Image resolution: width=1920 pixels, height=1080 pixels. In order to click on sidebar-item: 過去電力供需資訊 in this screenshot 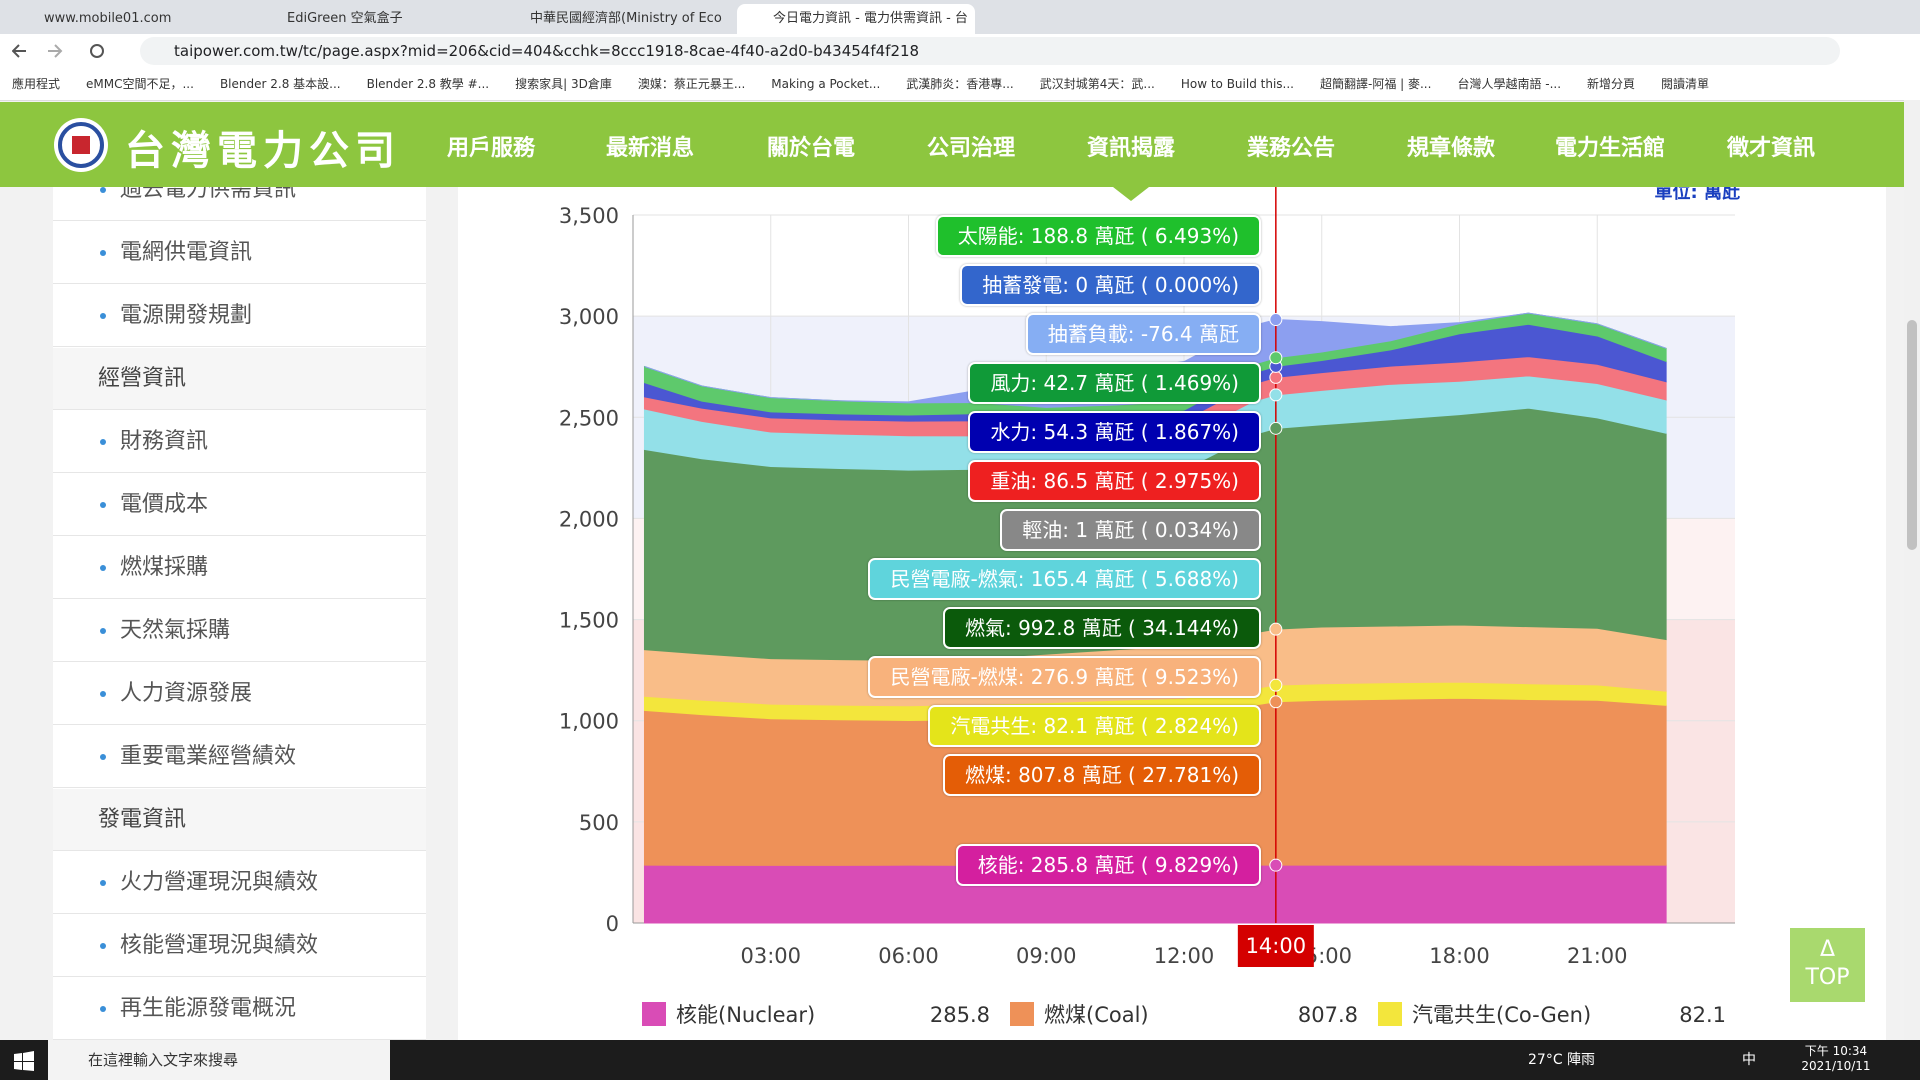, I will do `click(239, 204)`.